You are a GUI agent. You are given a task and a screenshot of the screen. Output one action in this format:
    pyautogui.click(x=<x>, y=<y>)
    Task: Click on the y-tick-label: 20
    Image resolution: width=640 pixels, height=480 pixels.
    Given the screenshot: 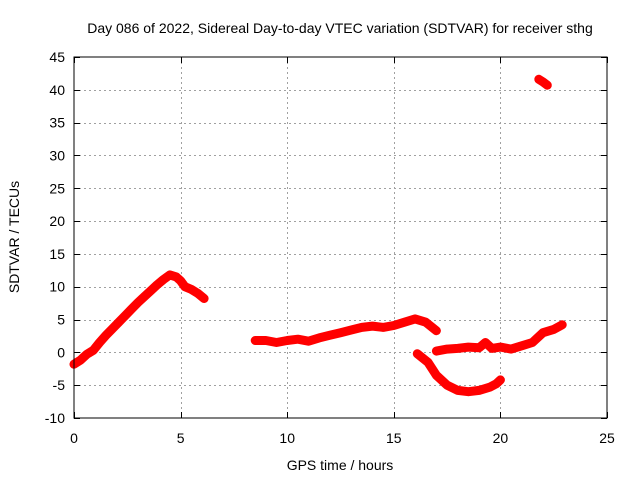 What is the action you would take?
    pyautogui.click(x=57, y=221)
    